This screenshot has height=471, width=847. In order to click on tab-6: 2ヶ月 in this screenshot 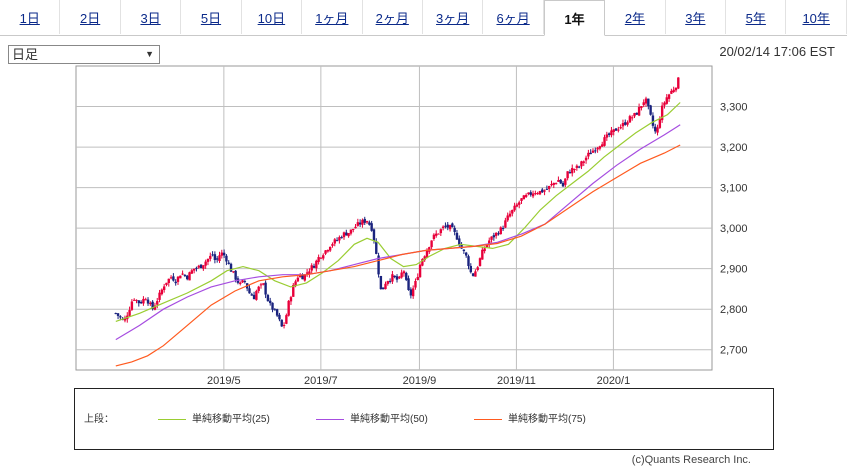, I will do `click(393, 17)`.